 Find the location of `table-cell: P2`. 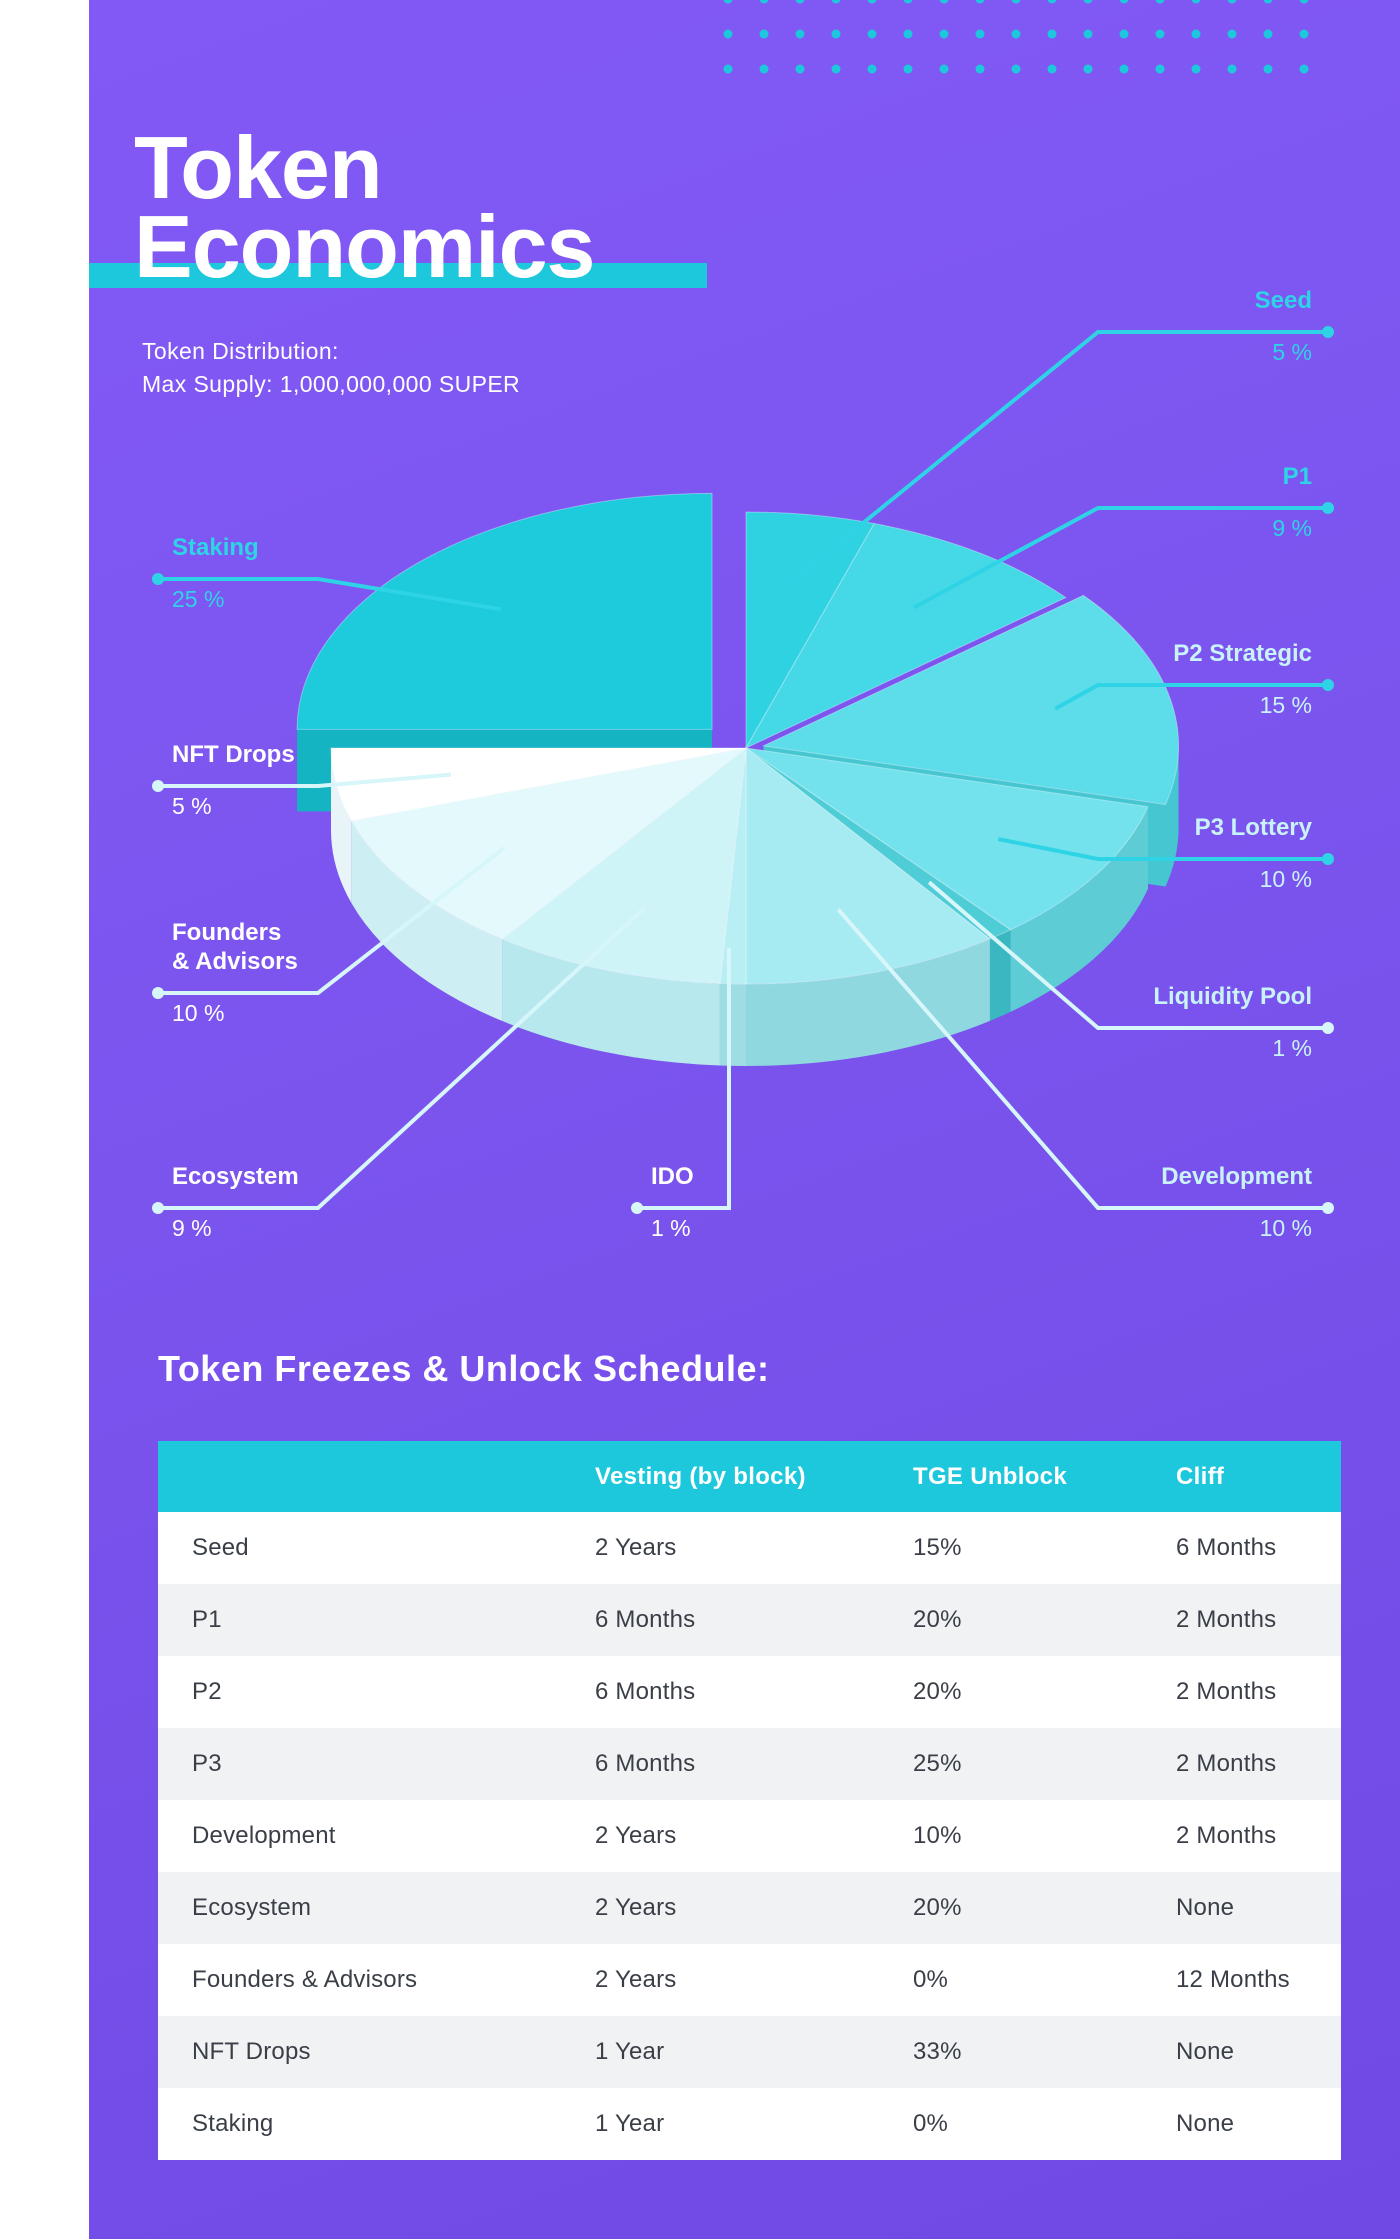

table-cell: P2 is located at coordinates (376, 1692).